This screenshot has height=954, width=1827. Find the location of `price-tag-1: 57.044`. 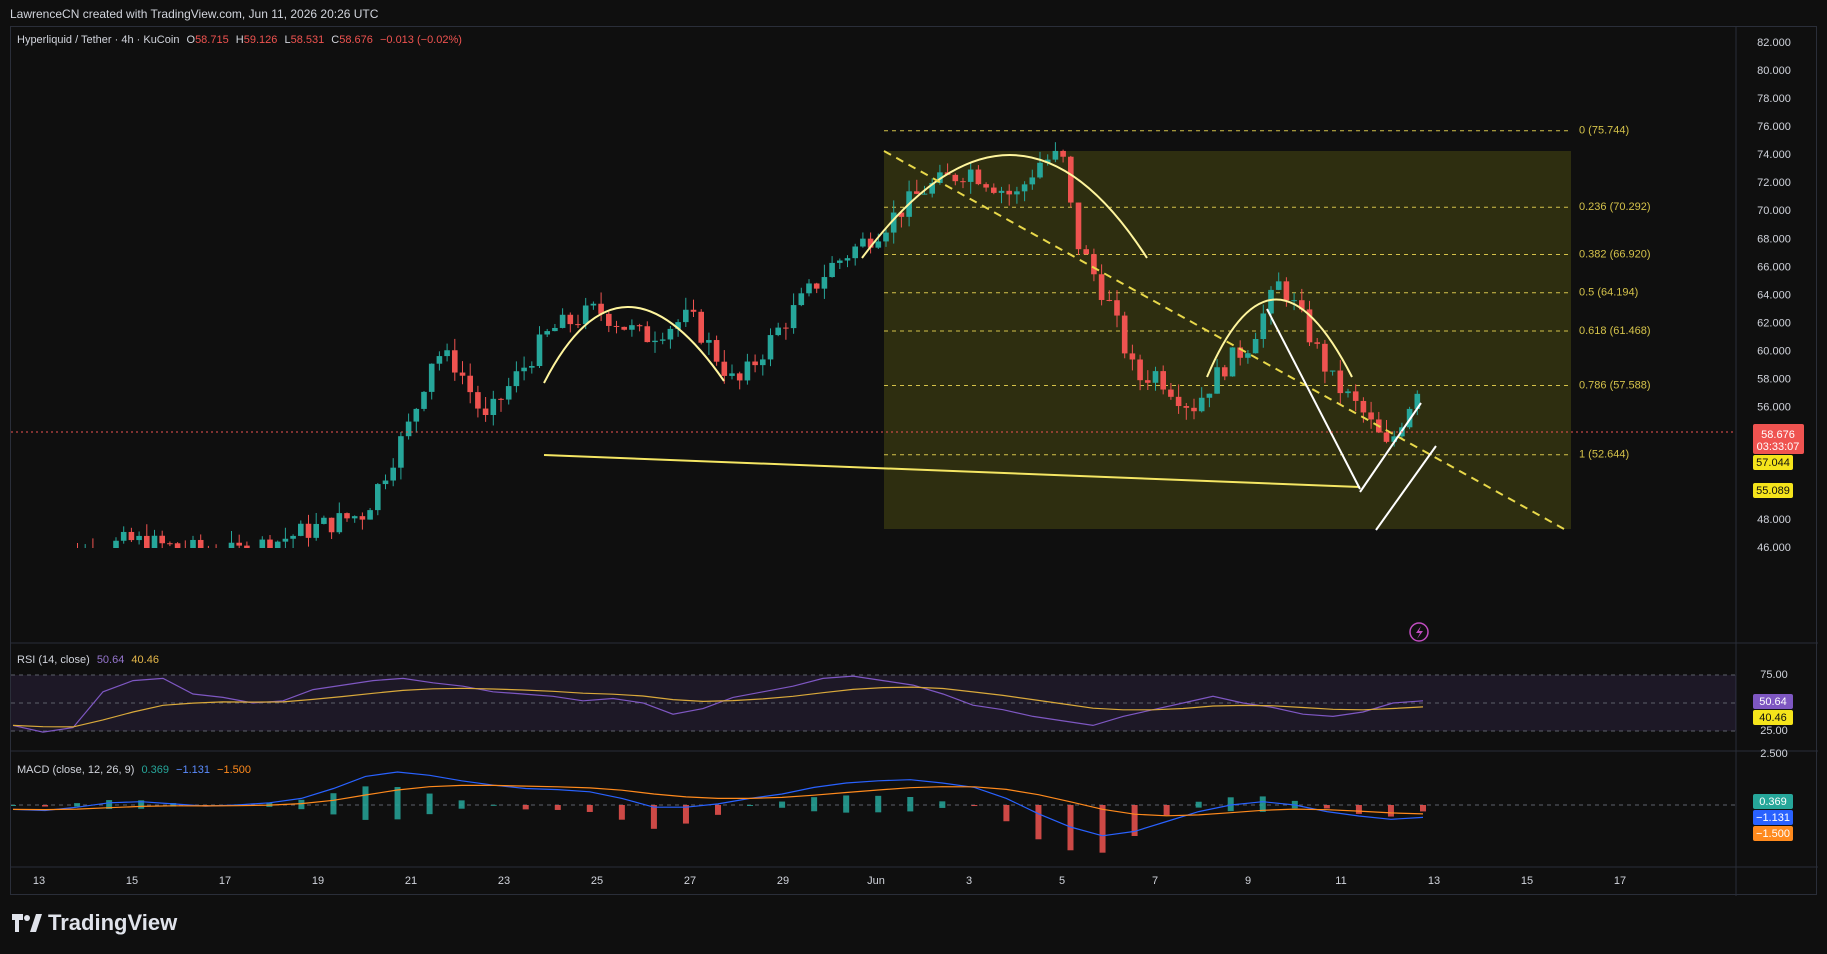

price-tag-1: 57.044 is located at coordinates (1773, 462).